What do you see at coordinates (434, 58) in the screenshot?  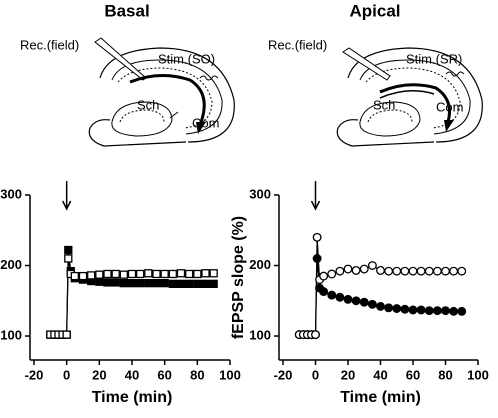 I see `stimulation-label: Stim.(SR)` at bounding box center [434, 58].